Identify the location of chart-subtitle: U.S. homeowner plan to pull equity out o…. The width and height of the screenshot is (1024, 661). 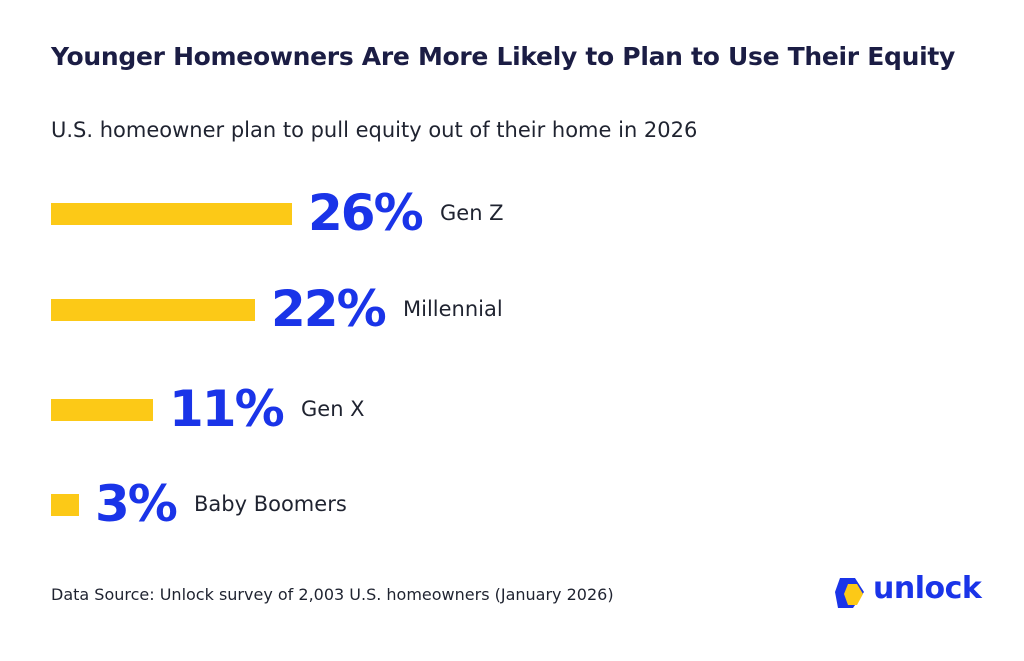
(374, 130).